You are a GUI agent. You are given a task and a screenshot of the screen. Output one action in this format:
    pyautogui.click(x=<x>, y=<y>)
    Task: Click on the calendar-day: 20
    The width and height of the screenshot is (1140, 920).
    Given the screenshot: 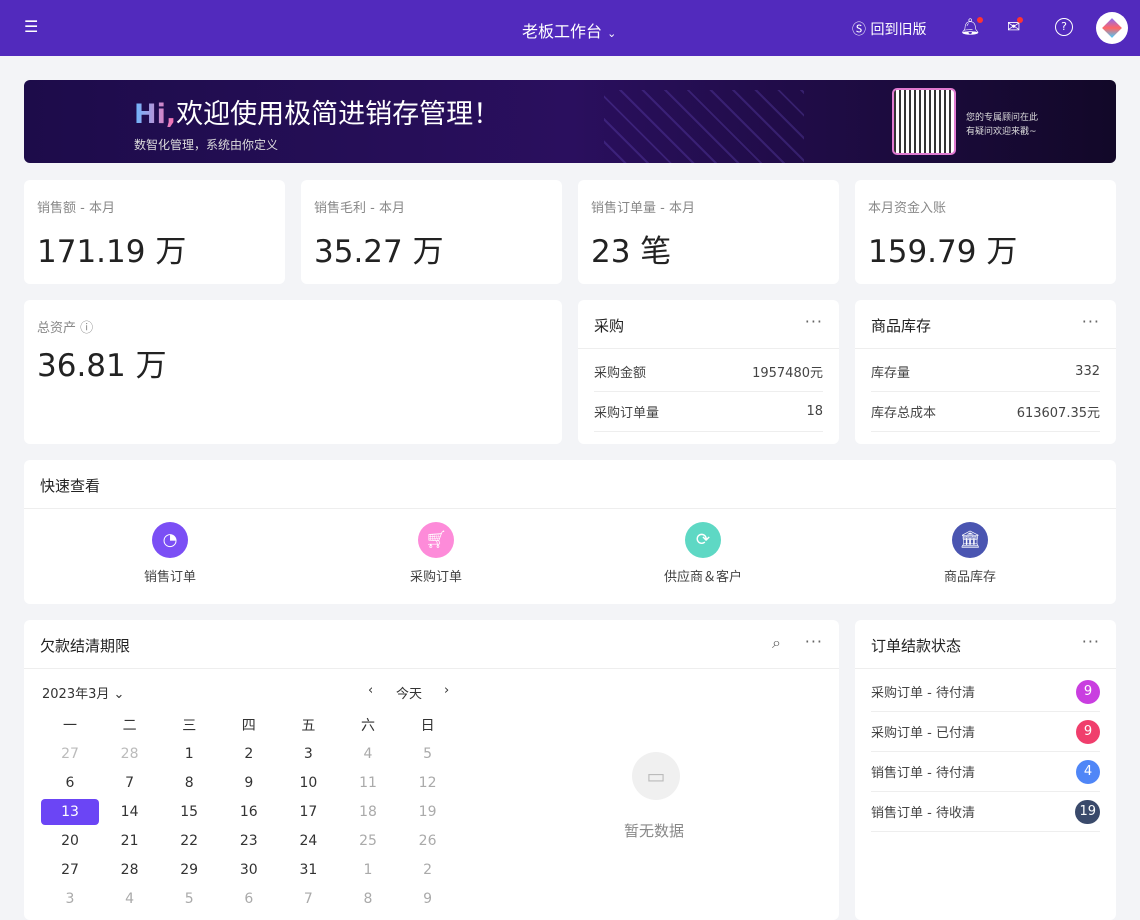 What is the action you would take?
    pyautogui.click(x=70, y=841)
    